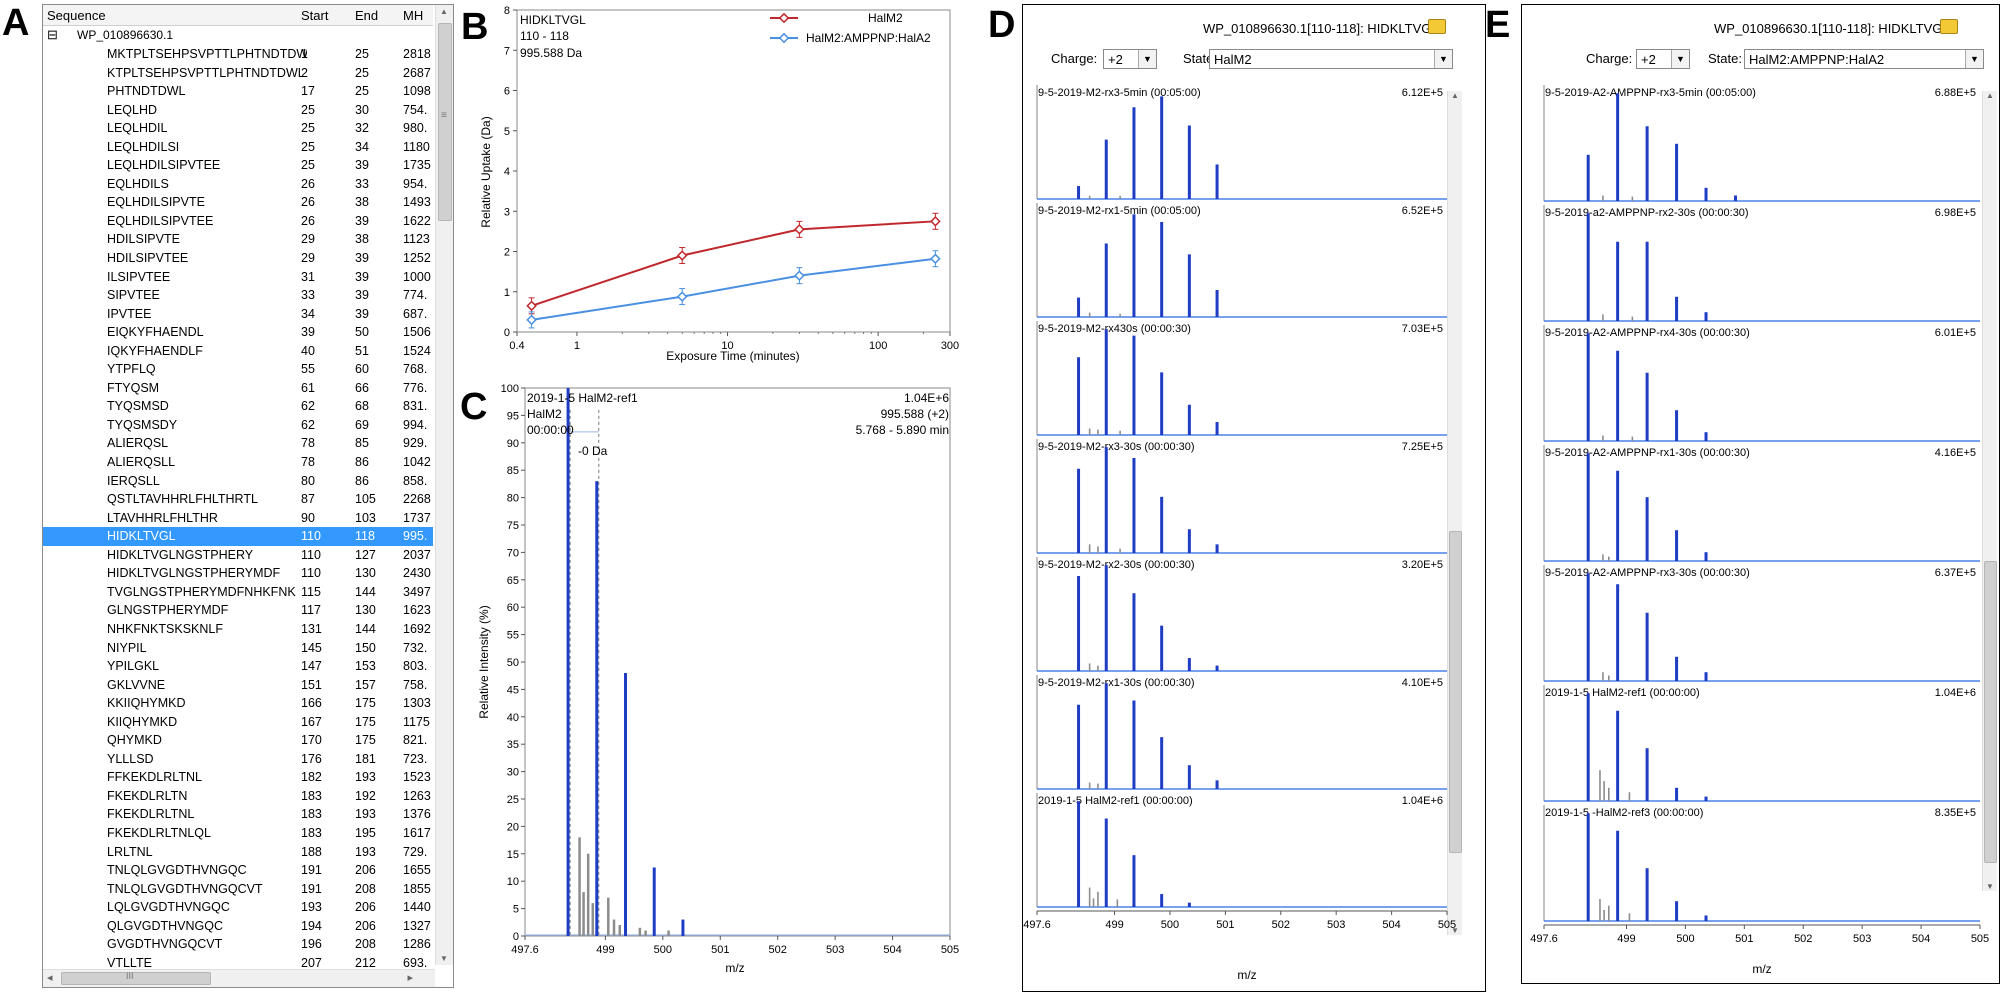 The height and width of the screenshot is (992, 2000). What do you see at coordinates (1744, 939) in the screenshot?
I see `x-tick-label: 501` at bounding box center [1744, 939].